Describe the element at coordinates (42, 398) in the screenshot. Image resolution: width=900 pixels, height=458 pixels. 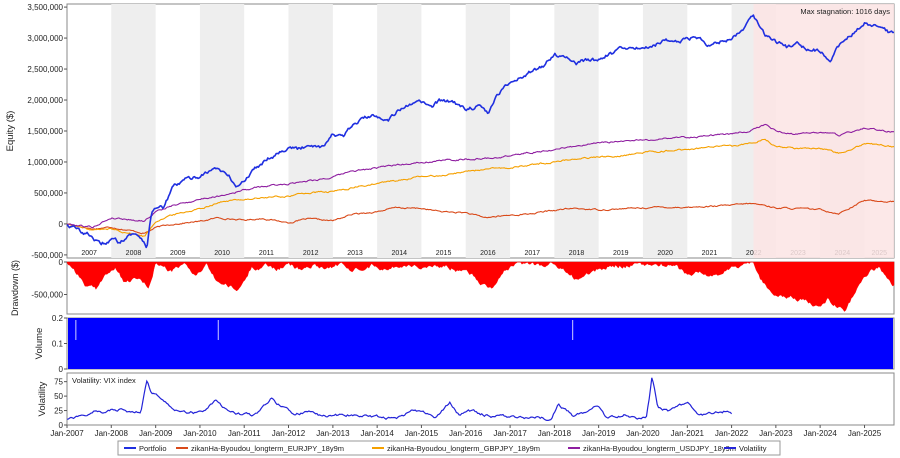
I see `volatility-axis-label: Volatility` at that location.